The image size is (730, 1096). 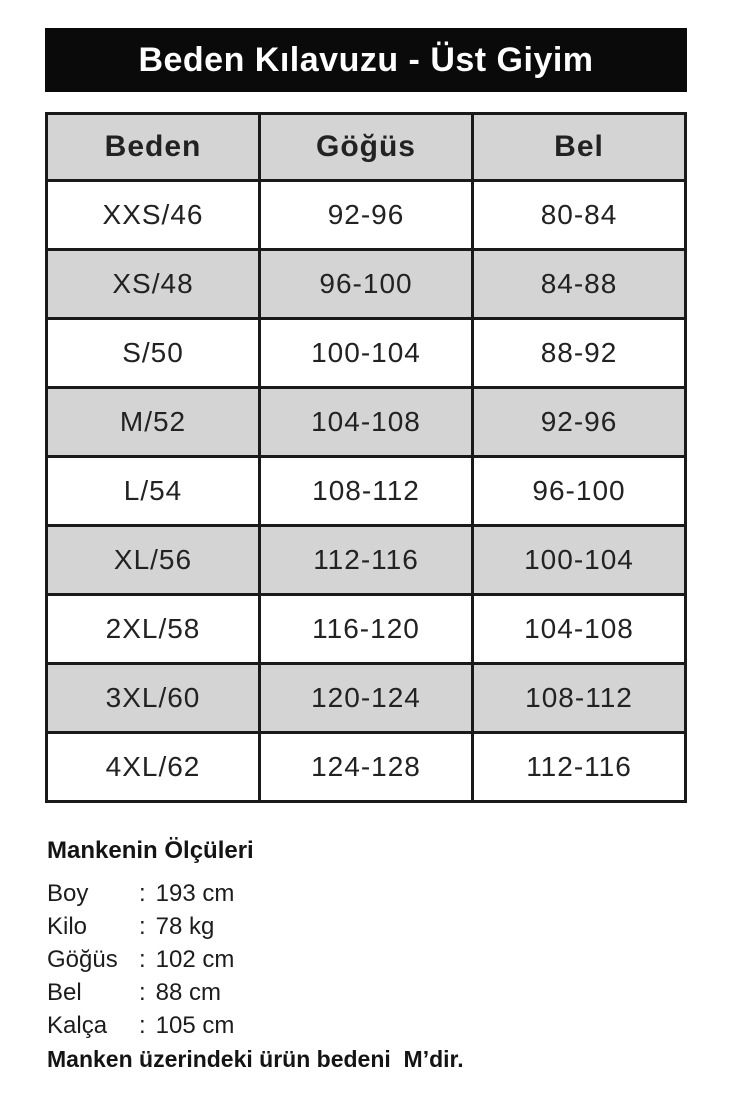 I want to click on beden-cell: XXS/46, so click(x=153, y=215).